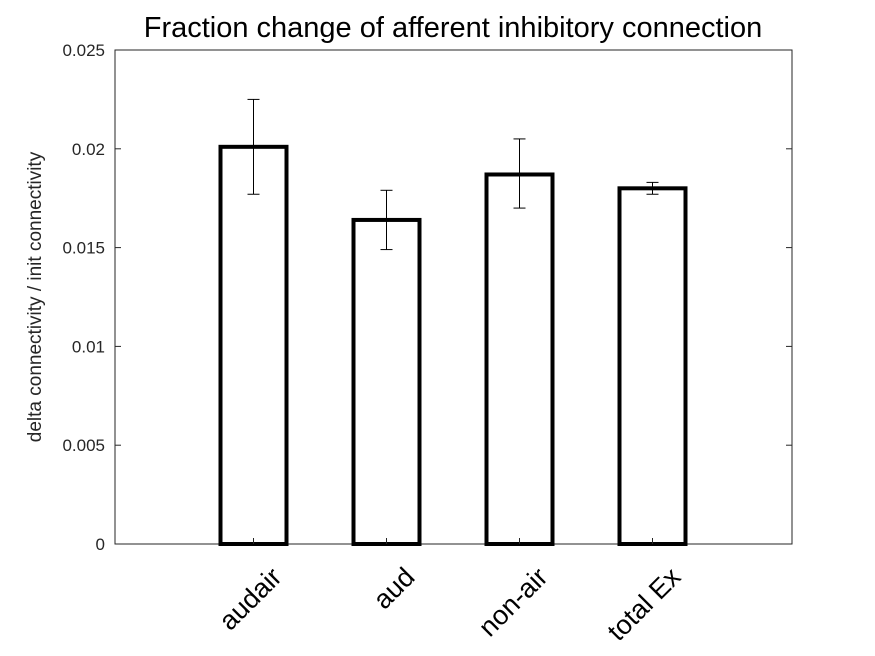 This screenshot has height=656, width=875. Describe the element at coordinates (88, 149) in the screenshot. I see `y-tick-label: 0.02` at that location.